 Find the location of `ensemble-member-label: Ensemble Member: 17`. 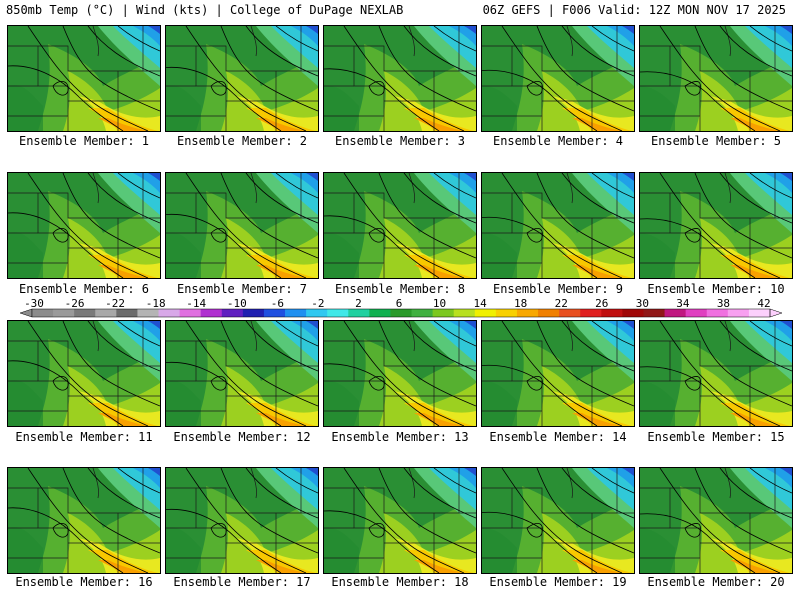

ensemble-member-label: Ensemble Member: 17 is located at coordinates (242, 582).